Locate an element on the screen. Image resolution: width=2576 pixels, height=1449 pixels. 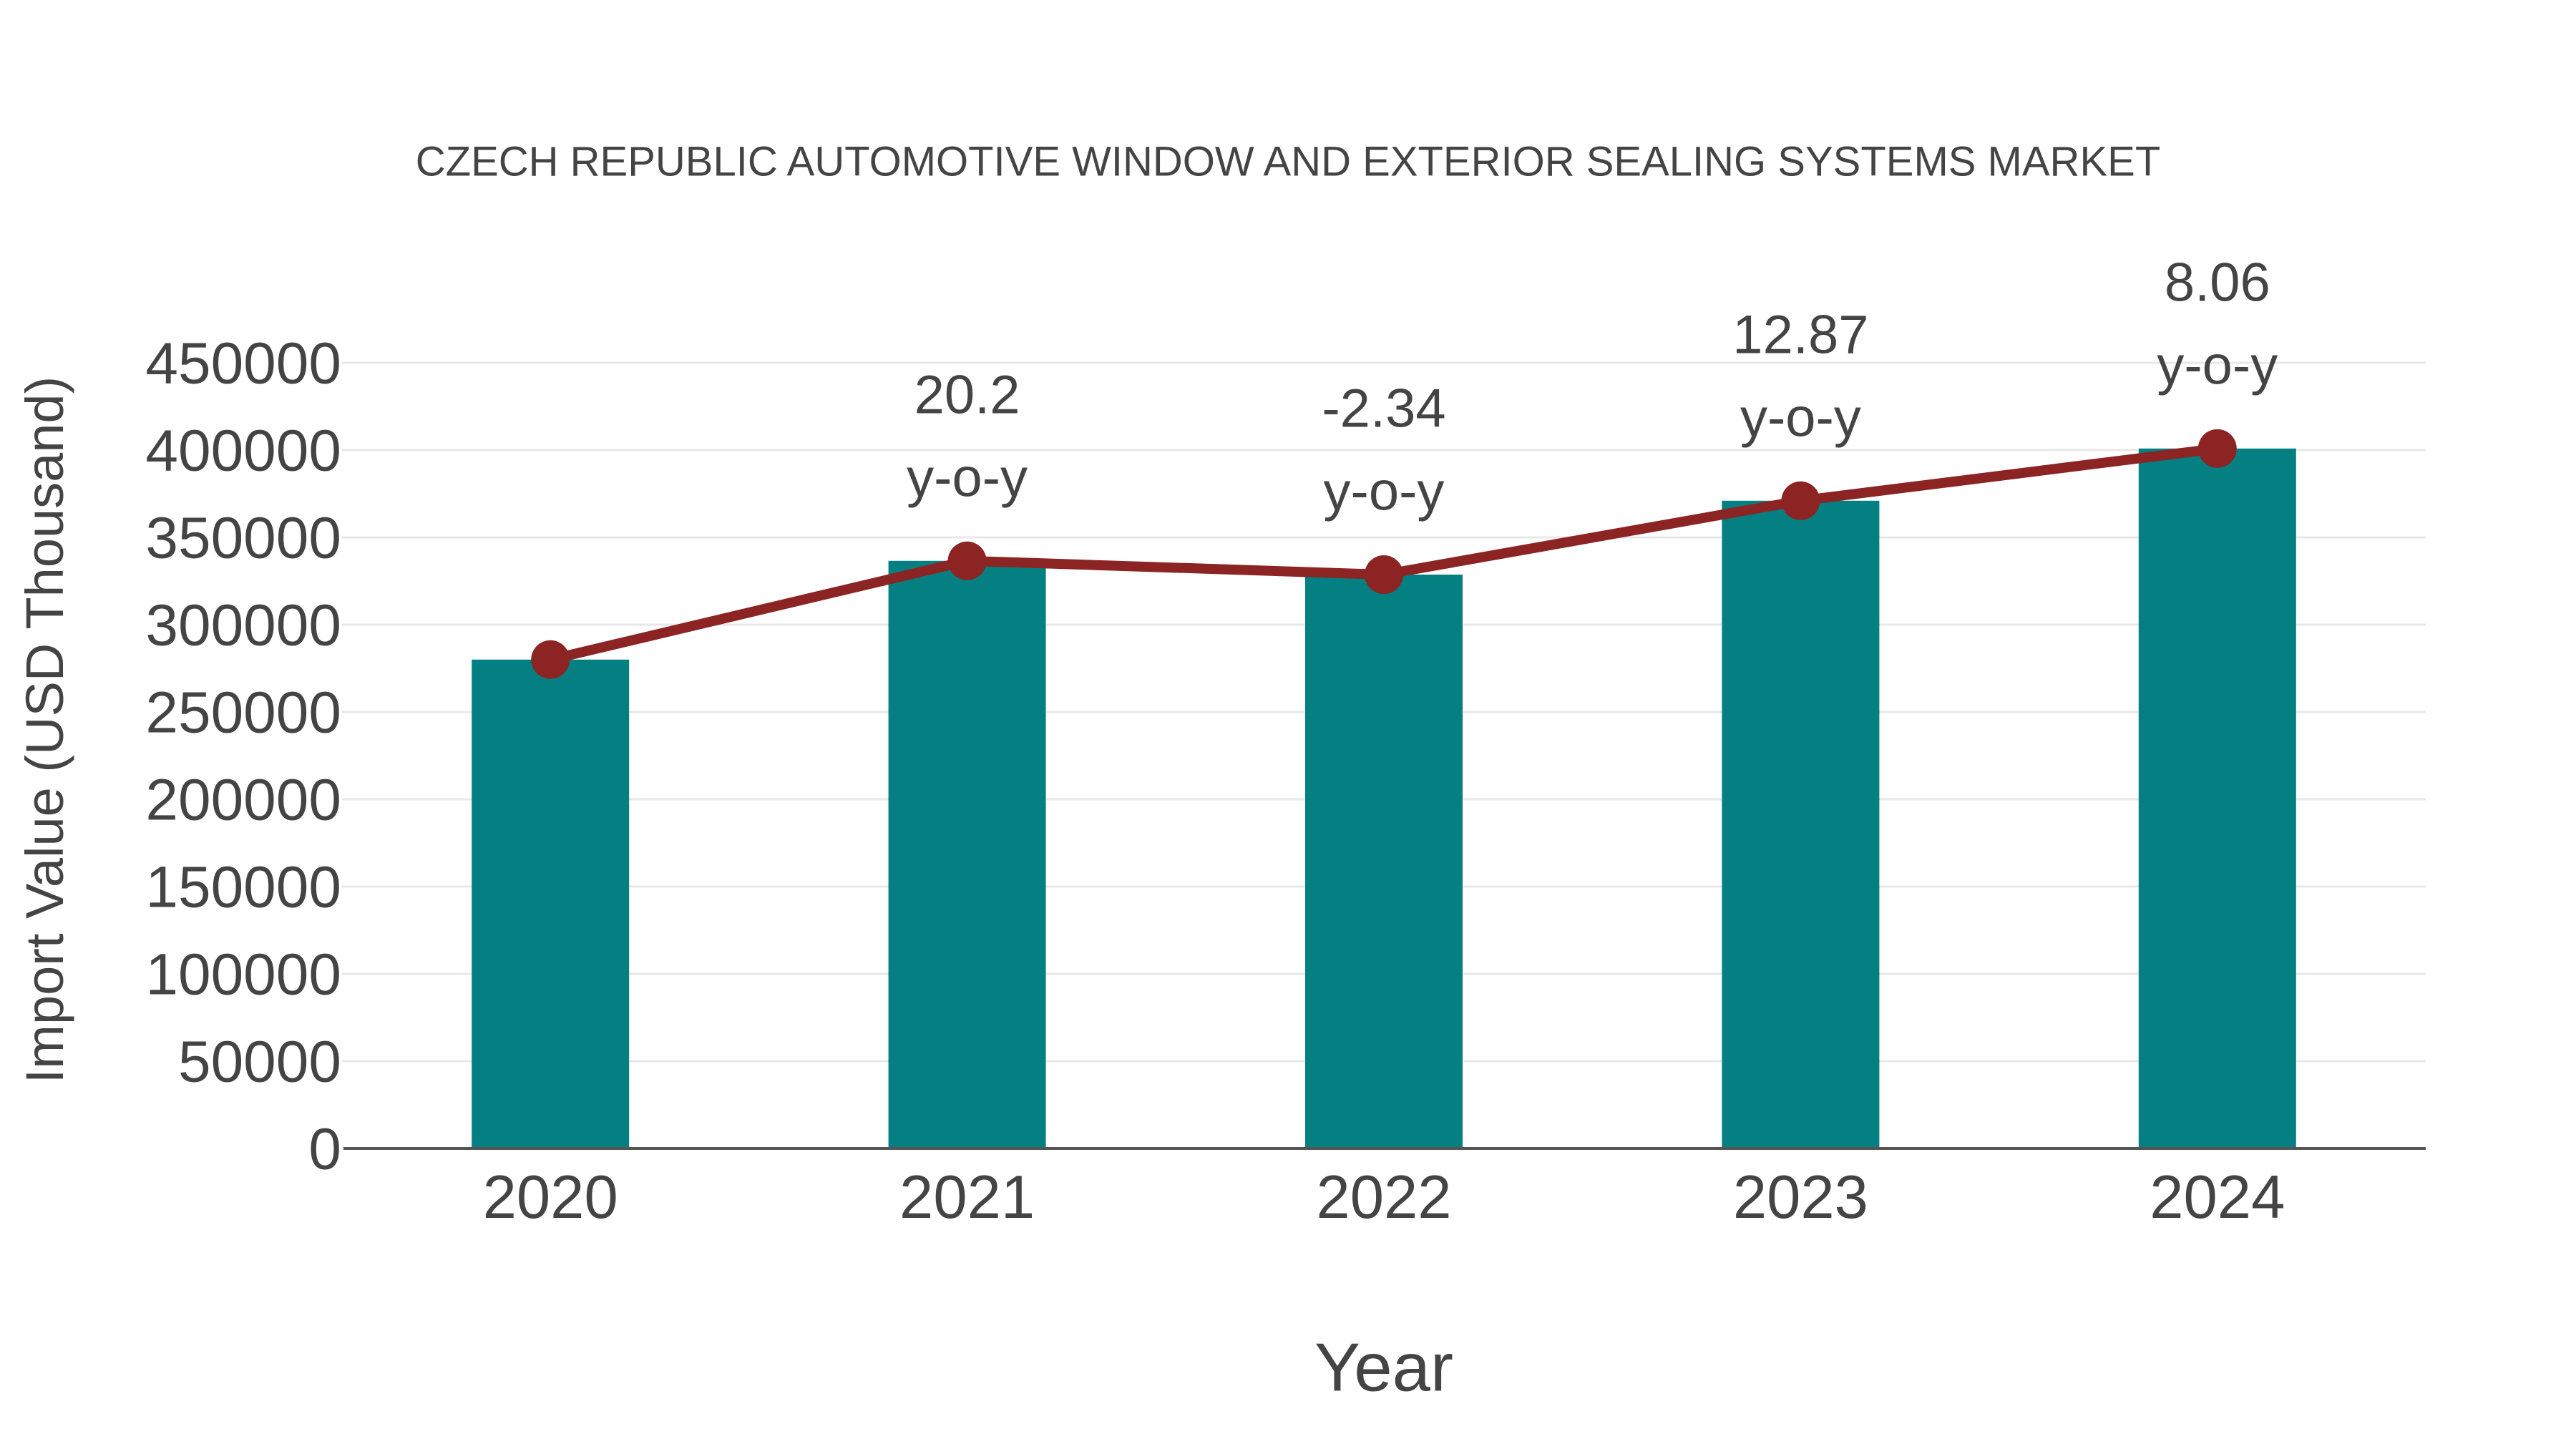
y-tick-label-0: 0 is located at coordinates (324, 1149).